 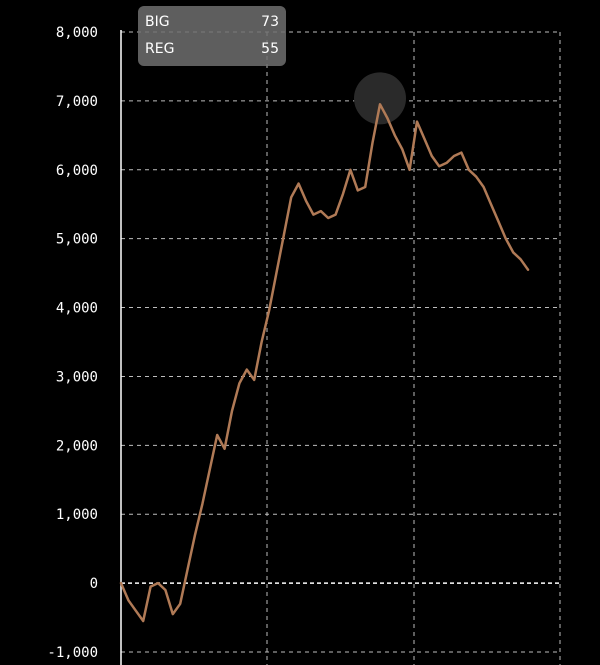 What do you see at coordinates (77, 240) in the screenshot?
I see `y-tick-label: 5,000` at bounding box center [77, 240].